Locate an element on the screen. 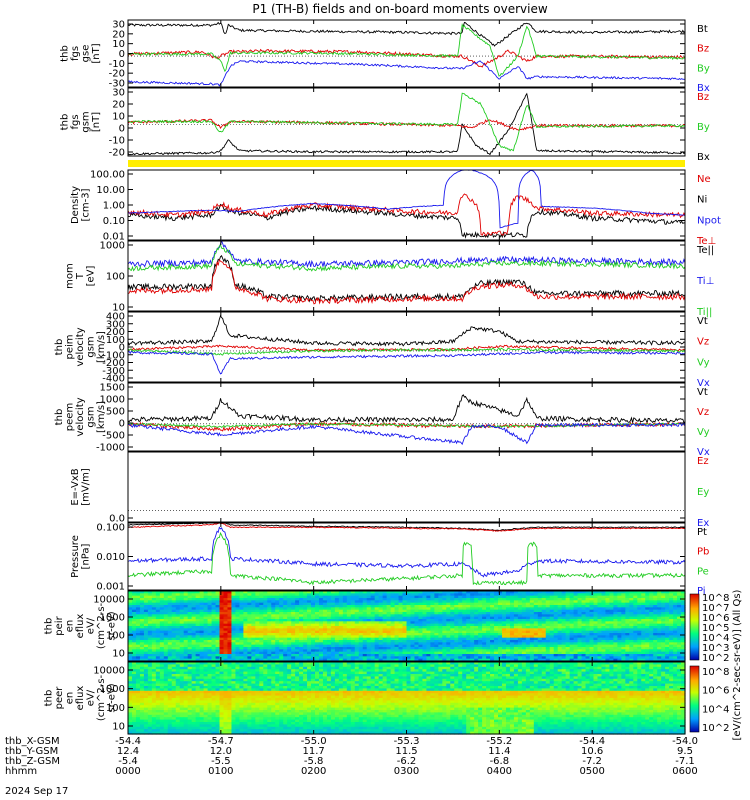  panel-fgs_gsm-content is located at coordinates (406, 124).